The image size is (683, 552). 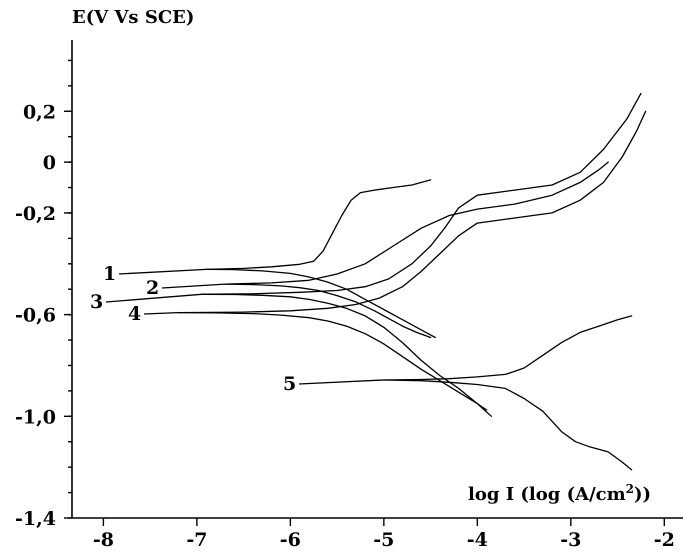 I want to click on curve-4-cathodic, so click(x=332, y=361).